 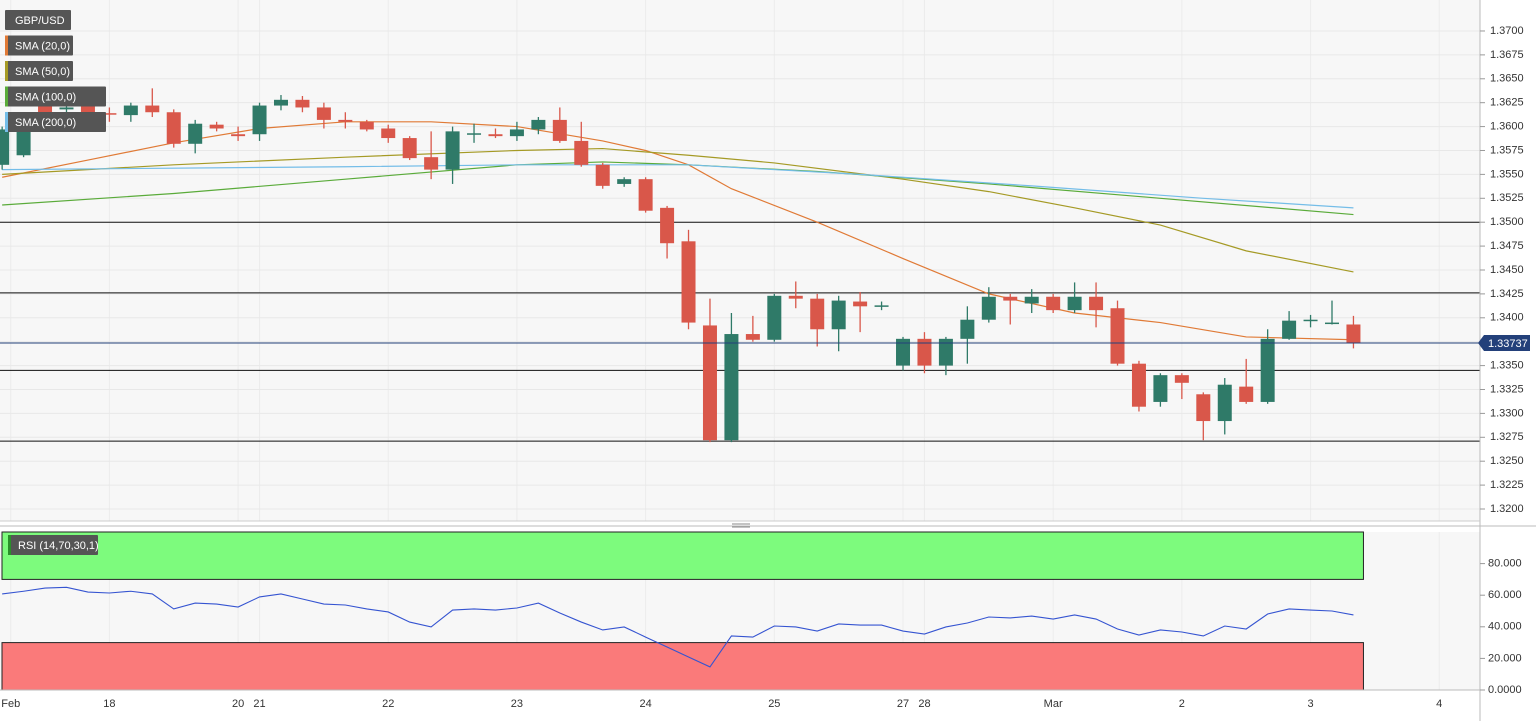 What do you see at coordinates (1507, 270) in the screenshot?
I see `y-tick-label: 1.3450` at bounding box center [1507, 270].